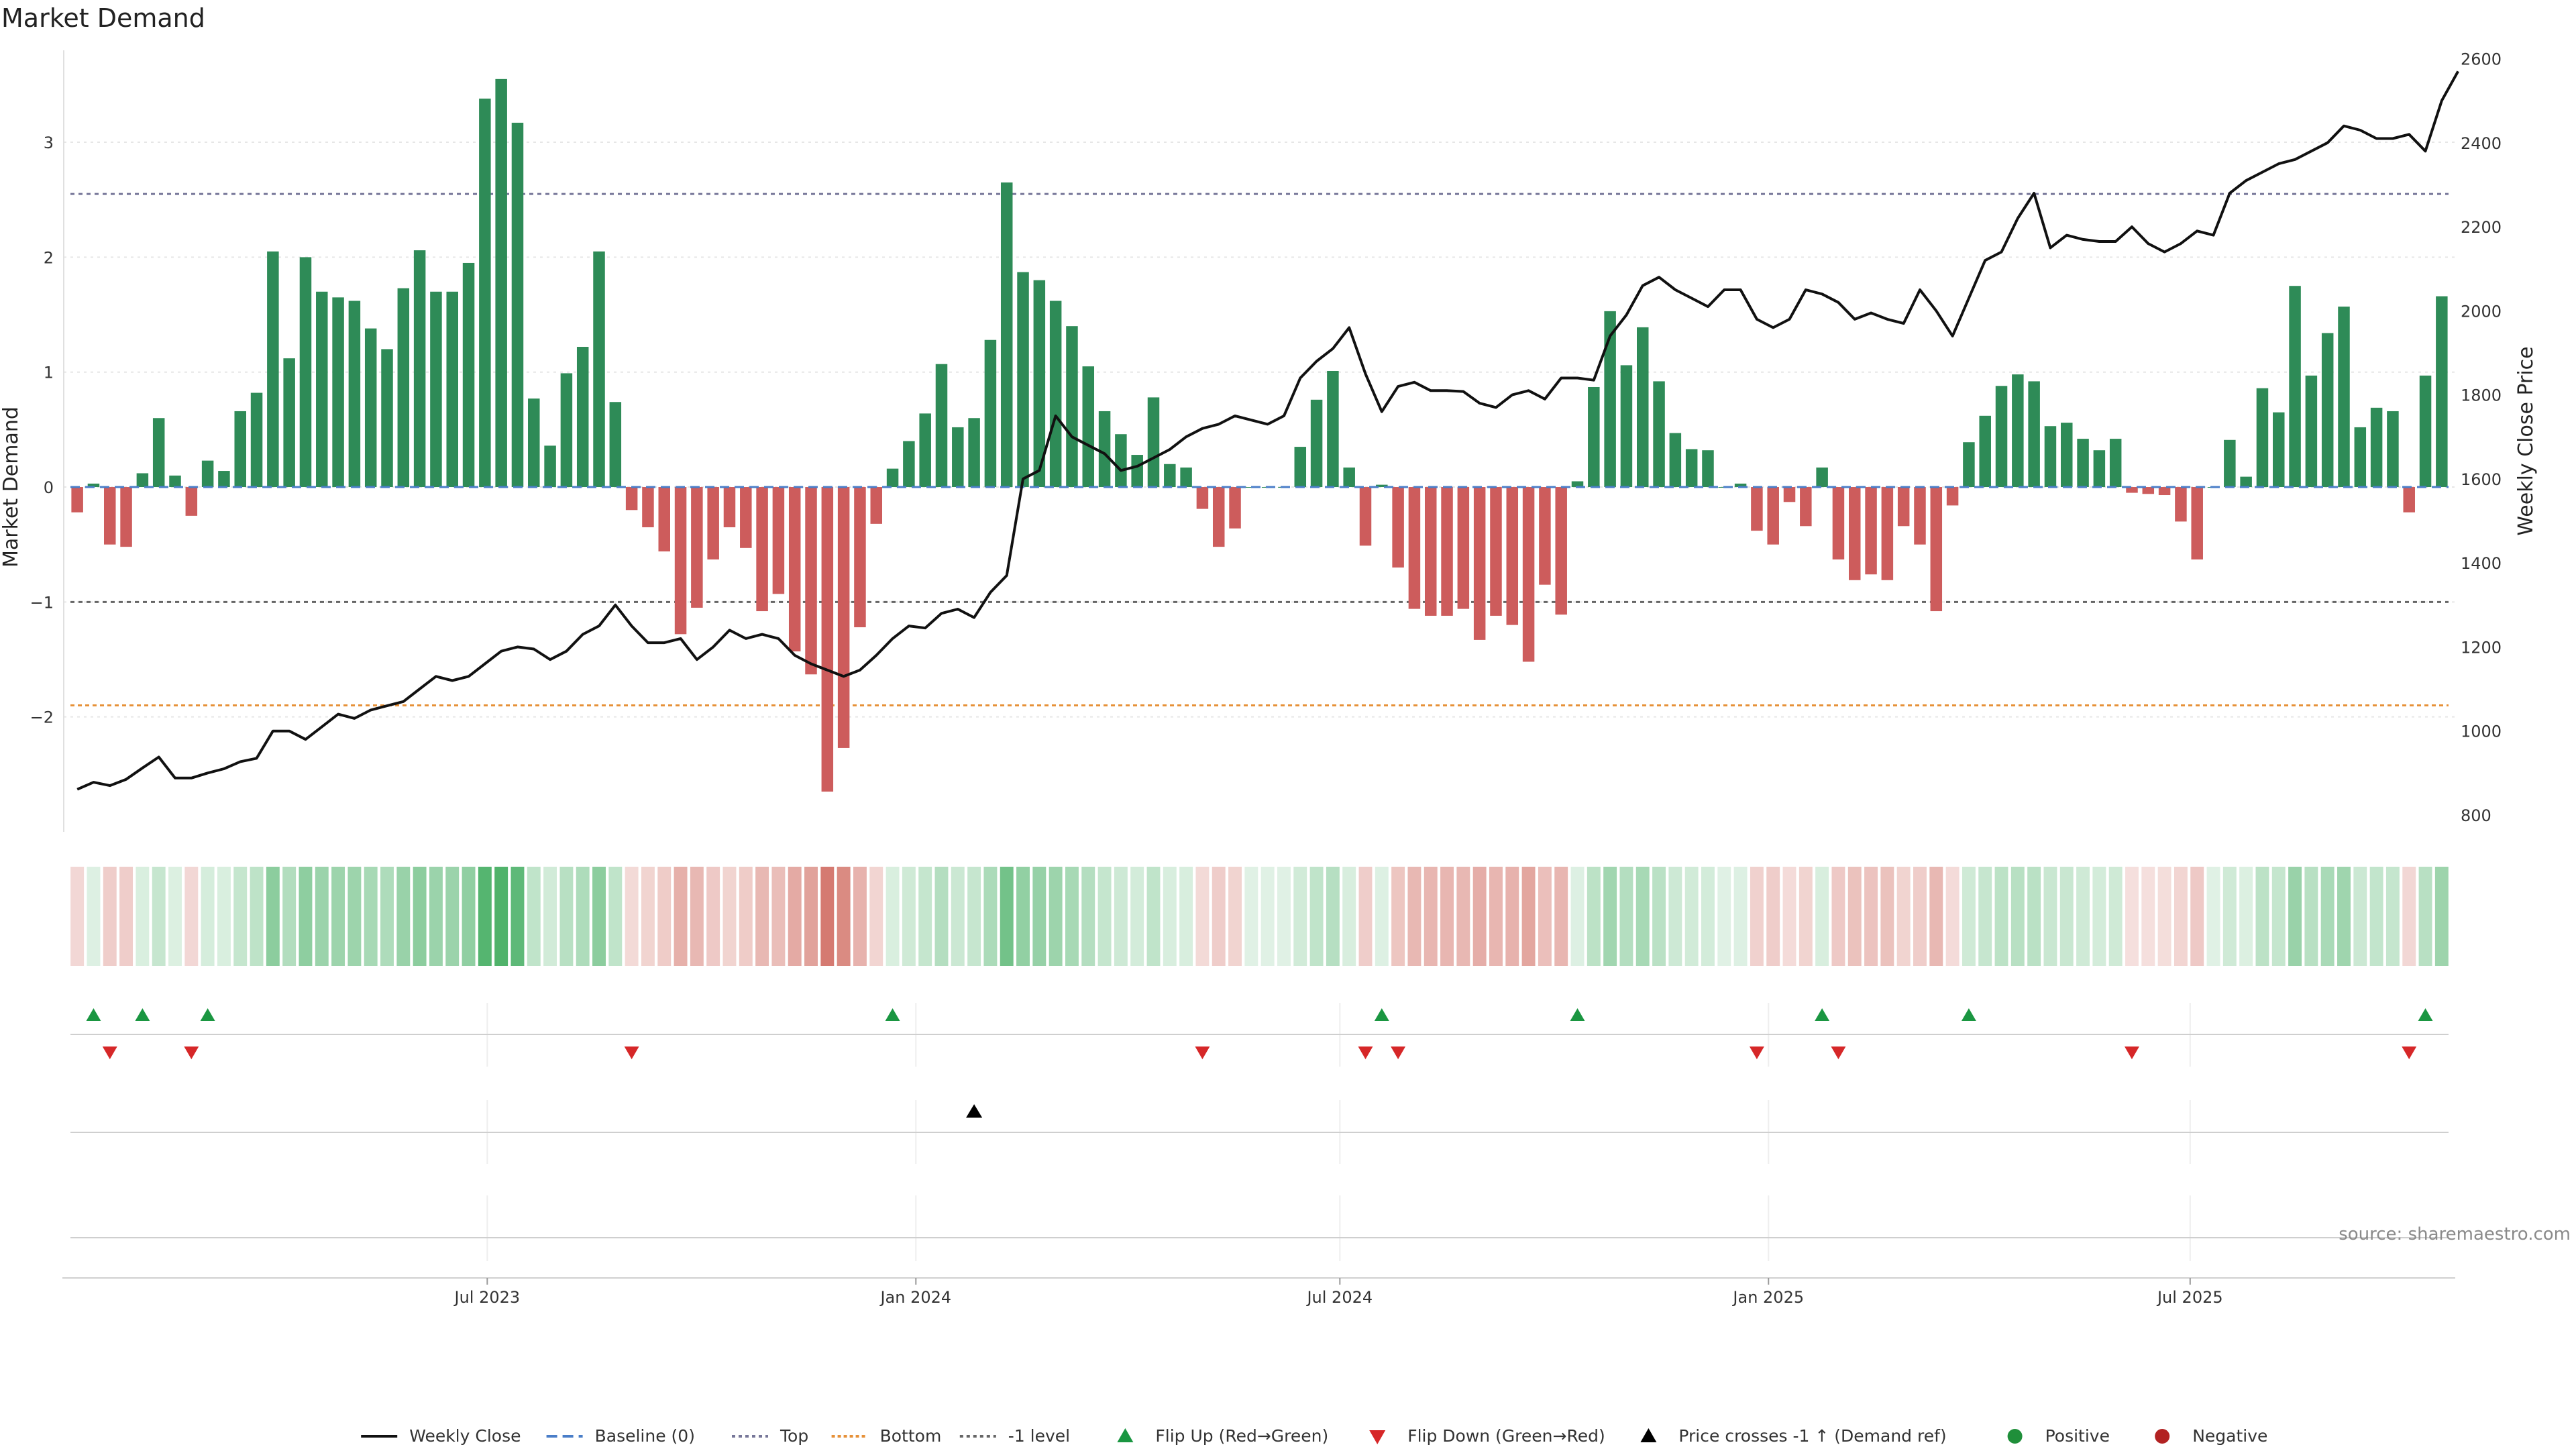 The image size is (2576, 1449). Describe the element at coordinates (974, 1111) in the screenshot. I see `price-cross-marker` at that location.